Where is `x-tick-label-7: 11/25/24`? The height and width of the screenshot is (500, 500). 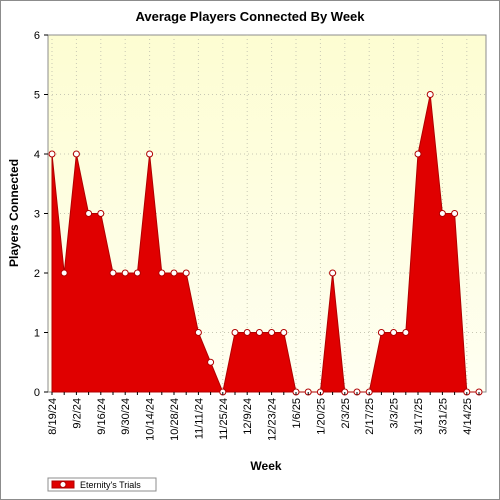
x-tick-label-7: 11/25/24 is located at coordinates (224, 419).